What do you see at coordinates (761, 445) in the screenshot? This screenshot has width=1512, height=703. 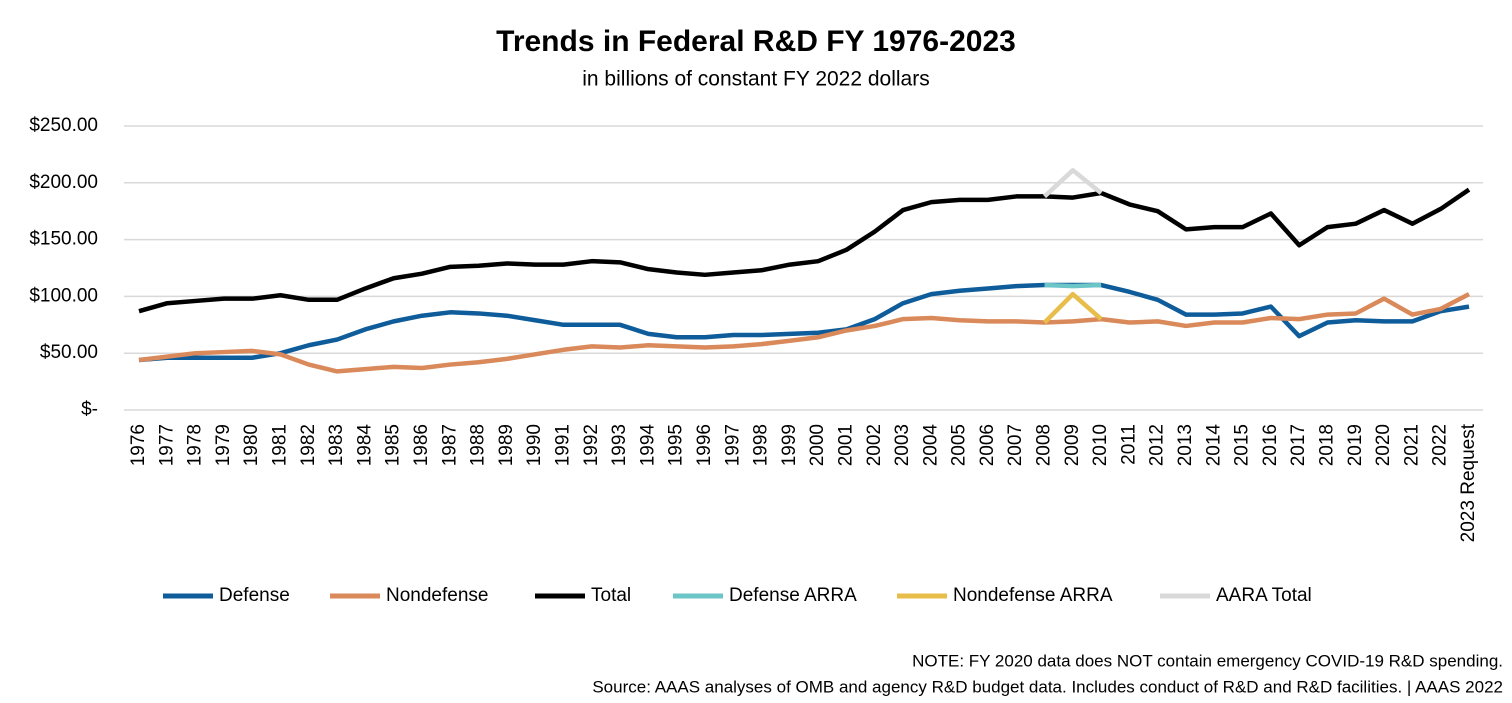 I see `x-tick-label: 1998` at bounding box center [761, 445].